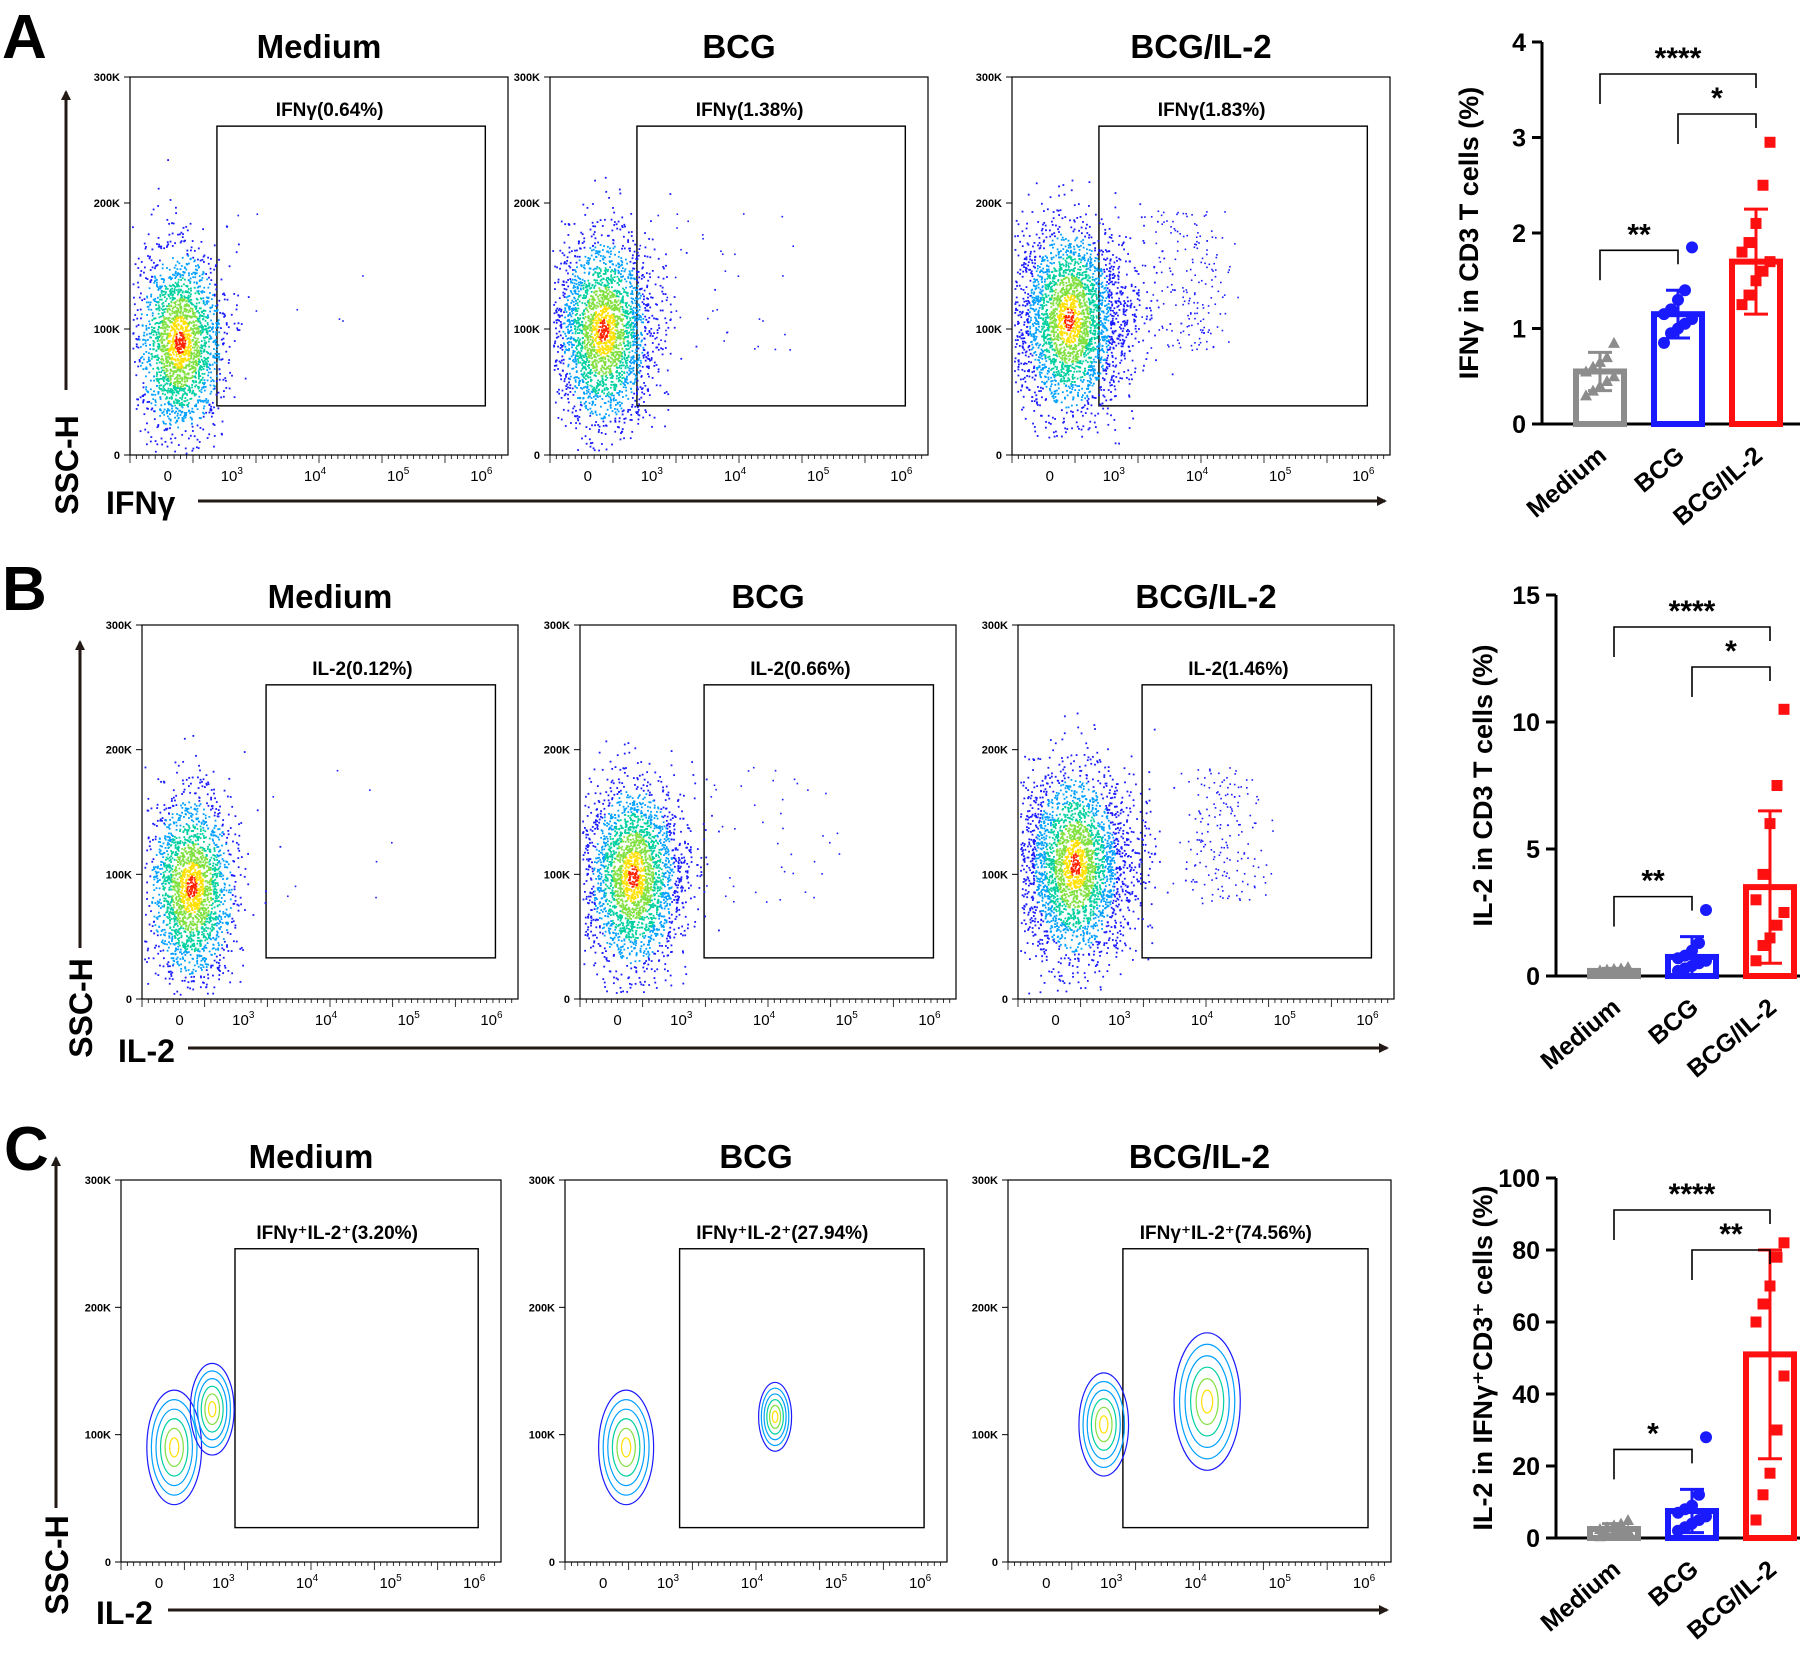  I want to click on gate-label: IFNγ(1.83%), so click(1212, 110).